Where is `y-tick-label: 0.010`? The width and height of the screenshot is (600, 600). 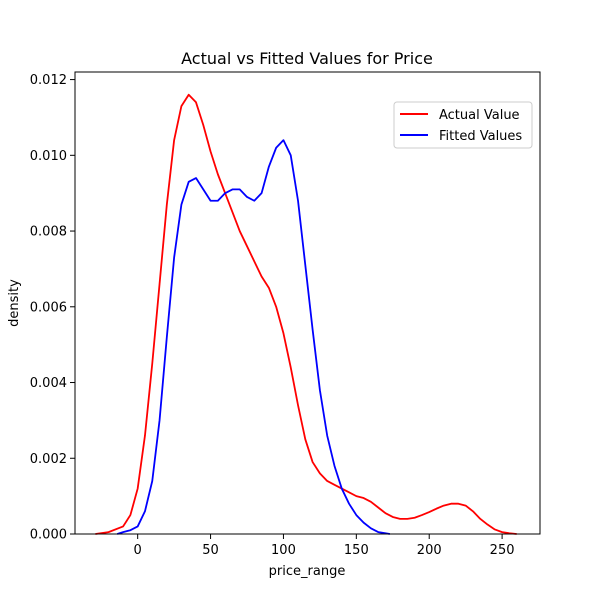
y-tick-label: 0.010 is located at coordinates (48, 156).